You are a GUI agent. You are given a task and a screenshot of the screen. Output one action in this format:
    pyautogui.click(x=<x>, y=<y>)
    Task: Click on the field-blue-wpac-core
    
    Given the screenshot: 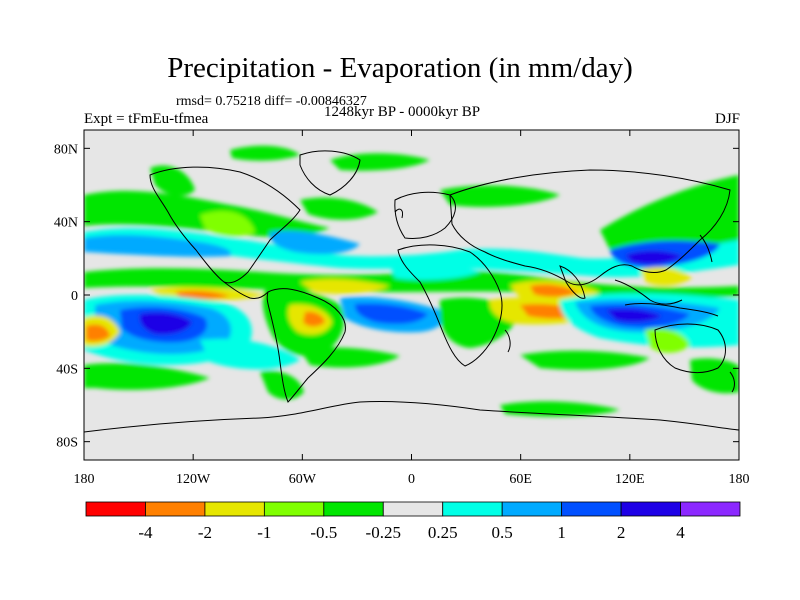 What is the action you would take?
    pyautogui.click(x=653, y=257)
    